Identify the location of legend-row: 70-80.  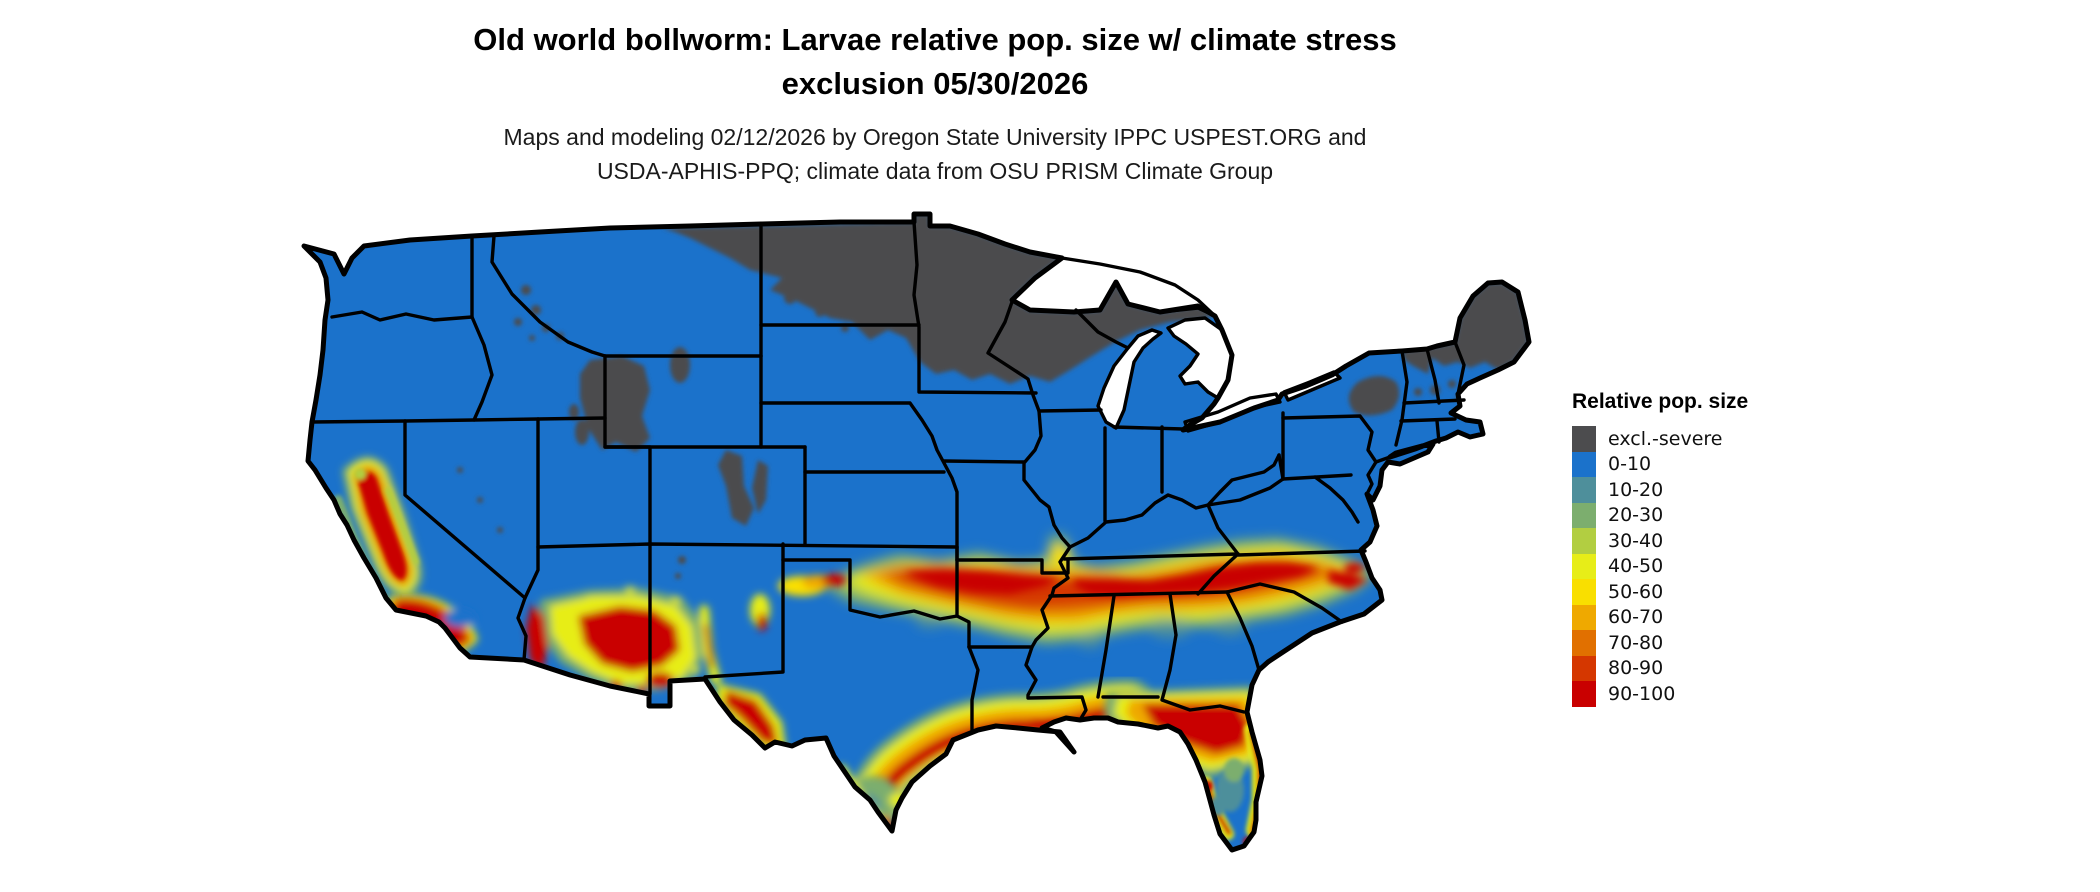
(1722, 643).